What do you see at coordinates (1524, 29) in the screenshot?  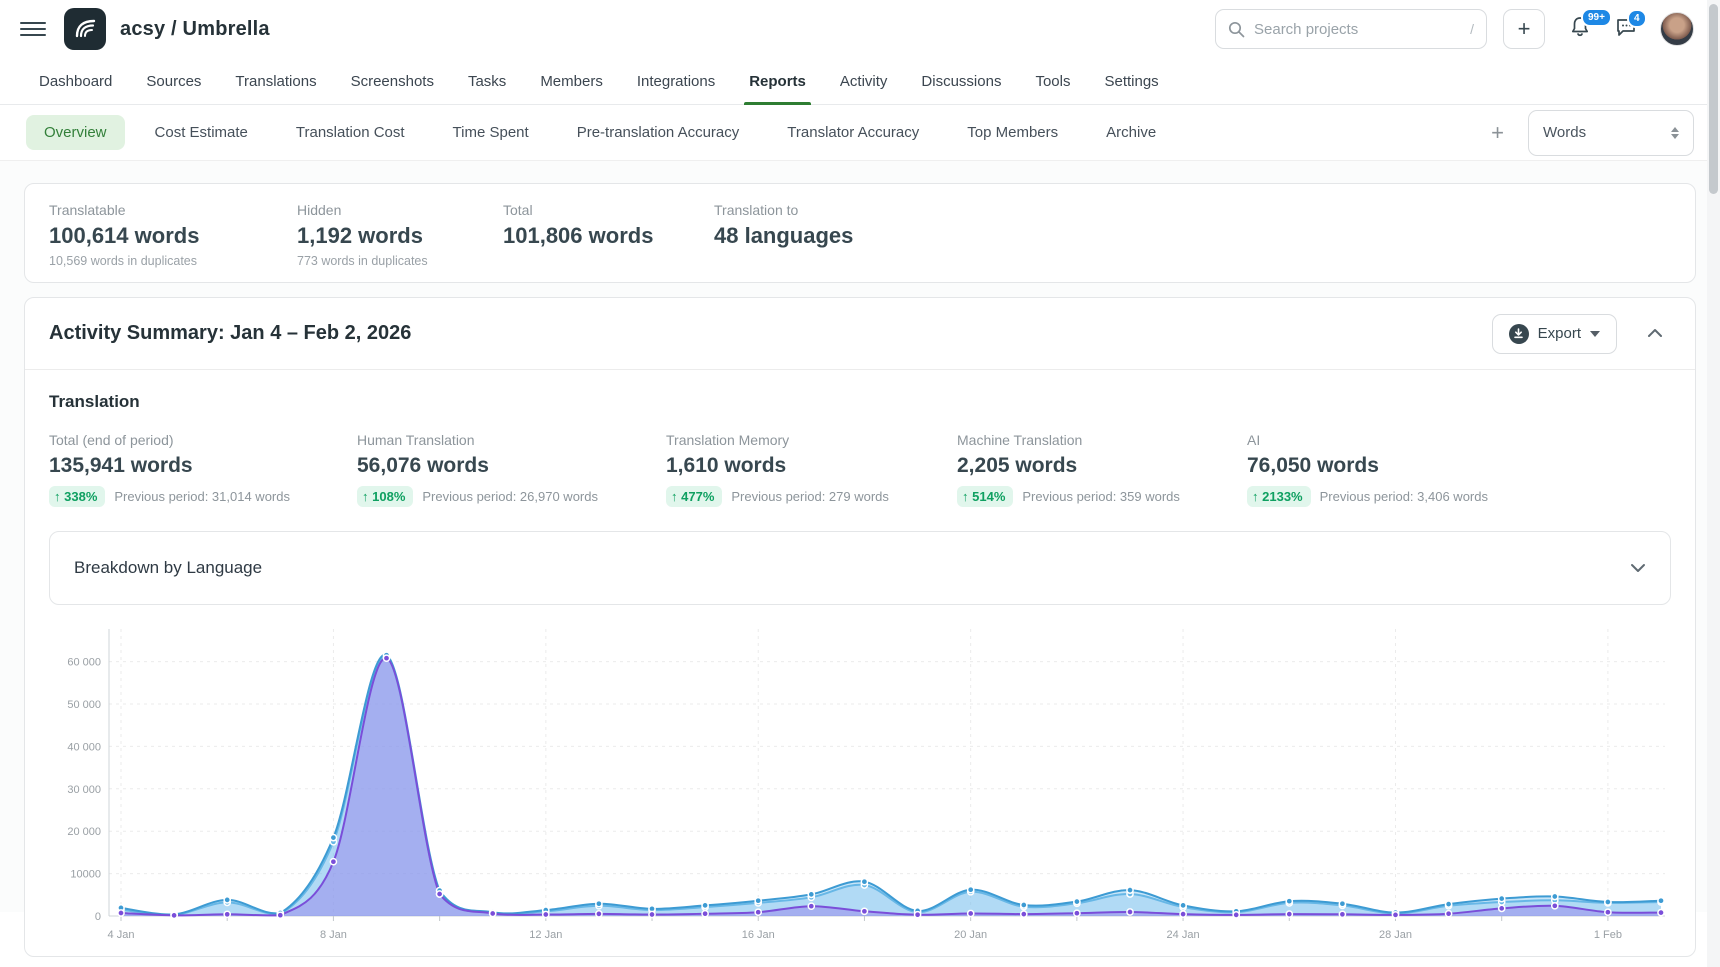 I see `create-project-button: +` at bounding box center [1524, 29].